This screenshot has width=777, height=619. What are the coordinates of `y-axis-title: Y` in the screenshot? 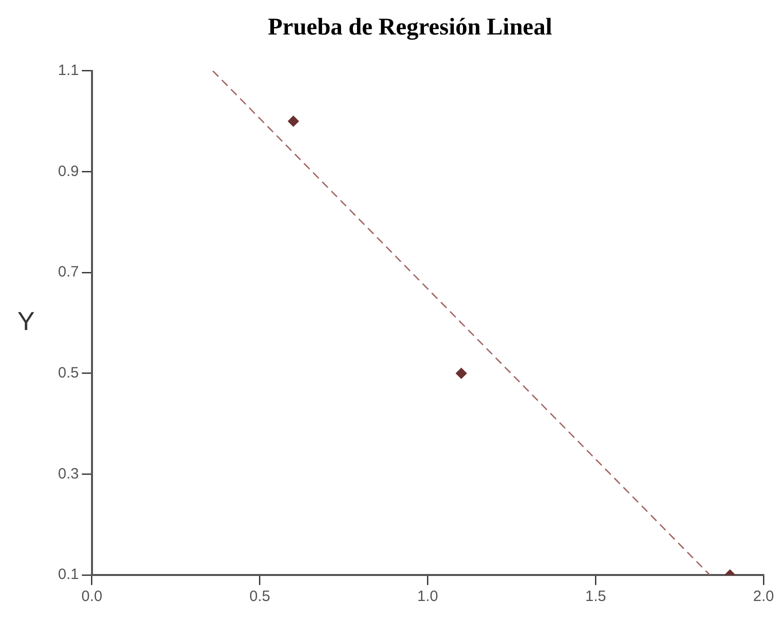 It's located at (26, 321).